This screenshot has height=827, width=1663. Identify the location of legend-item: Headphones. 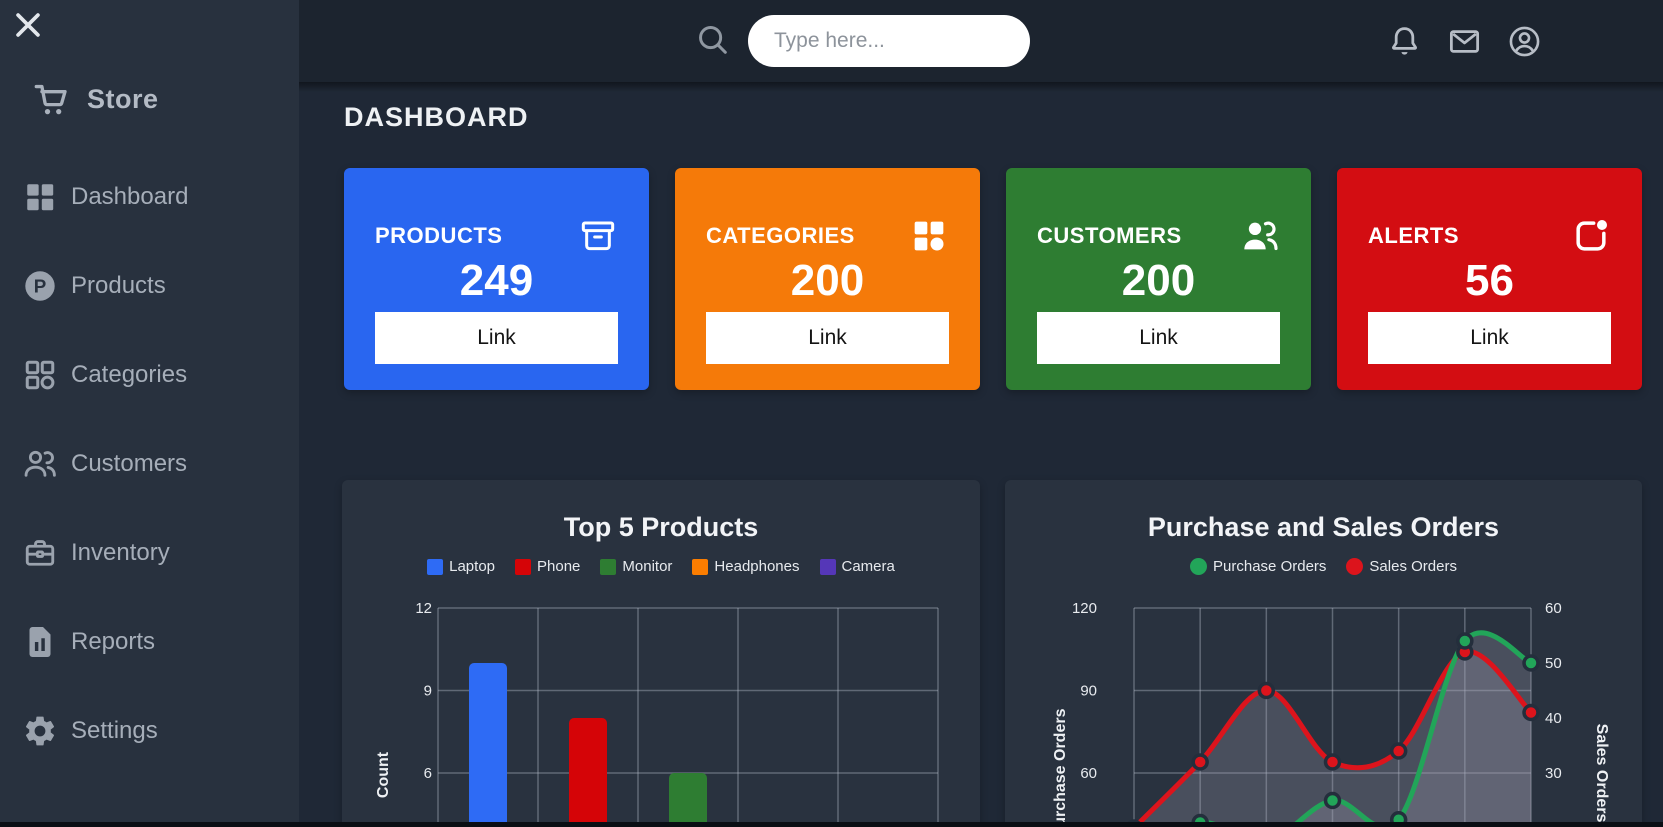
(746, 566).